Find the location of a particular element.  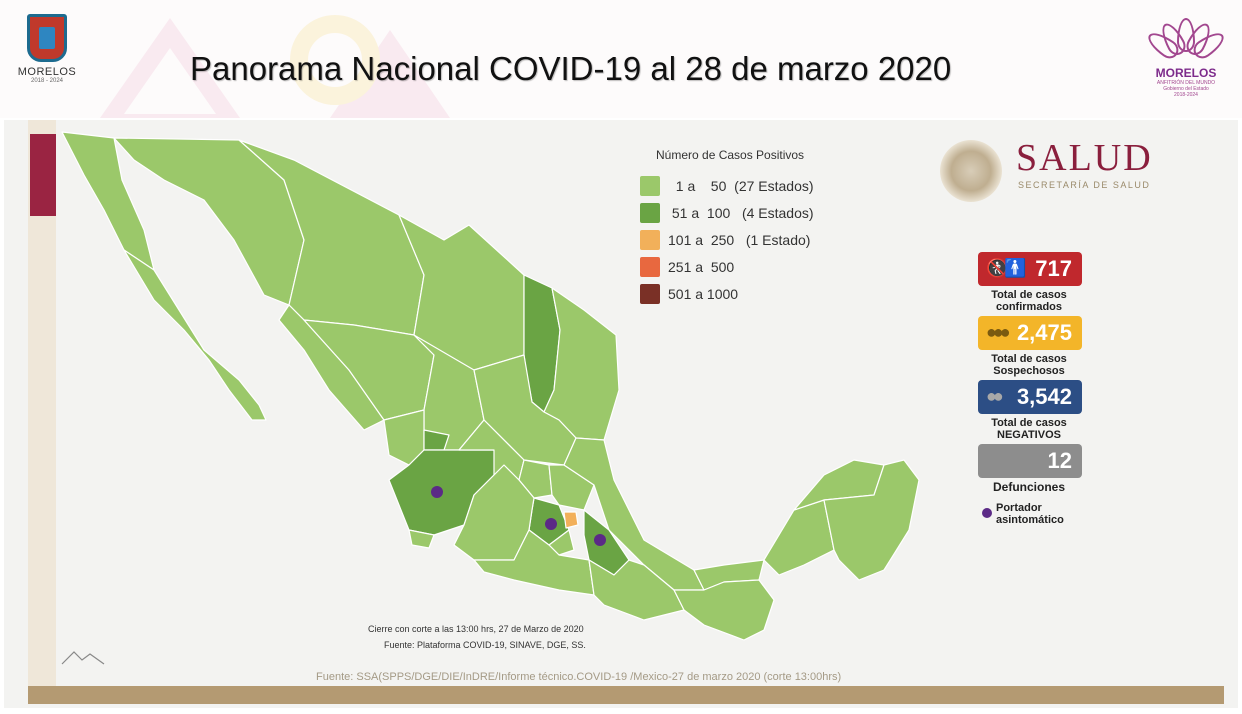

legend-item: 101 a 250 (1 Estado) is located at coordinates (727, 239).